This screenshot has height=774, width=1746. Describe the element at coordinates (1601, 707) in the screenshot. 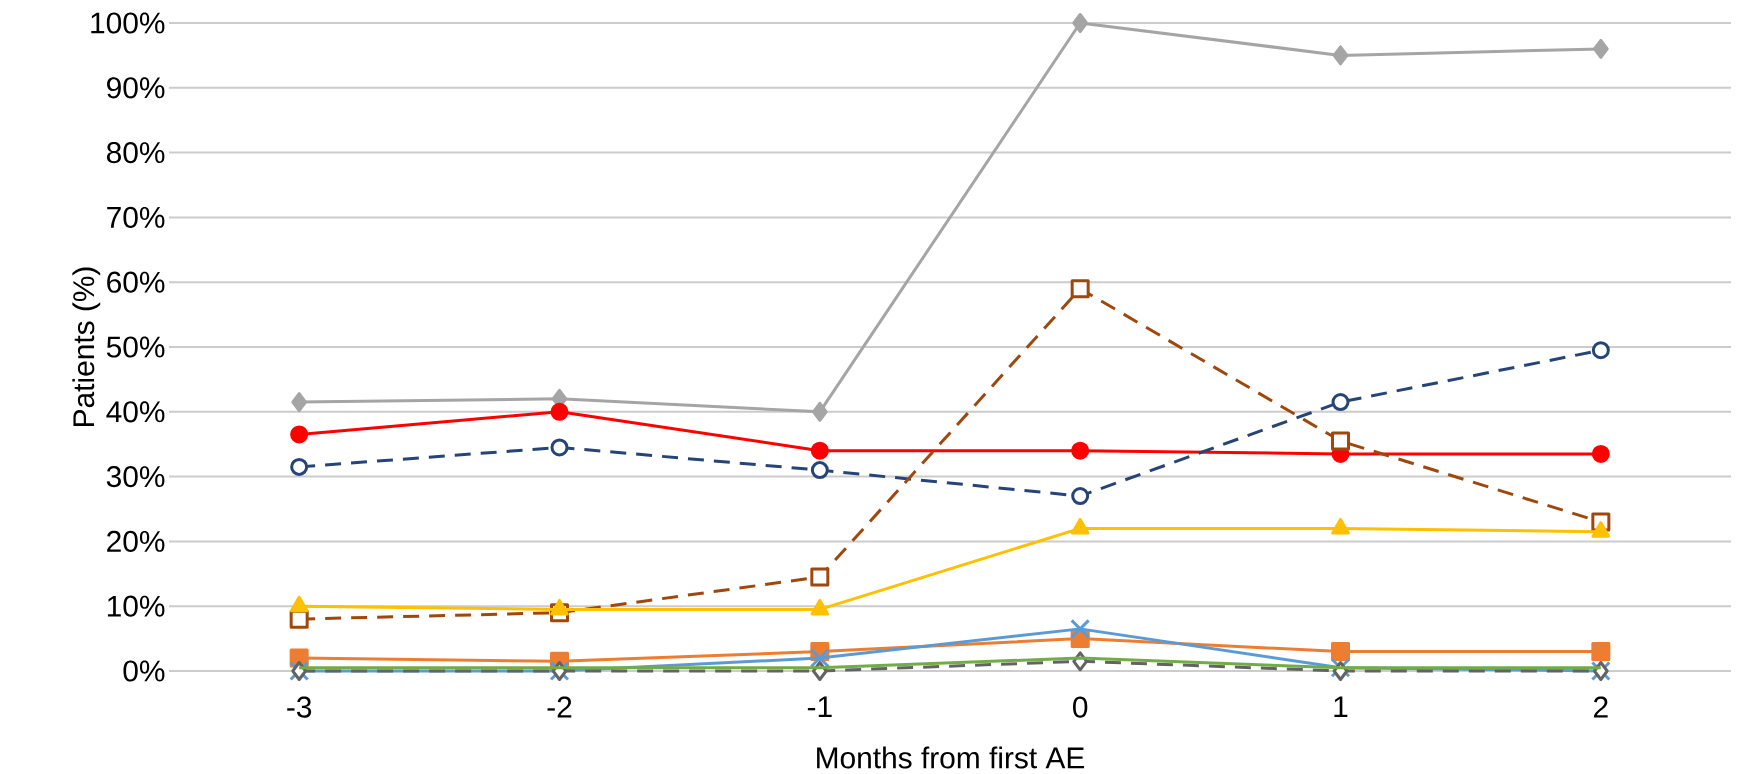

I see `x-tick-label: 2` at that location.